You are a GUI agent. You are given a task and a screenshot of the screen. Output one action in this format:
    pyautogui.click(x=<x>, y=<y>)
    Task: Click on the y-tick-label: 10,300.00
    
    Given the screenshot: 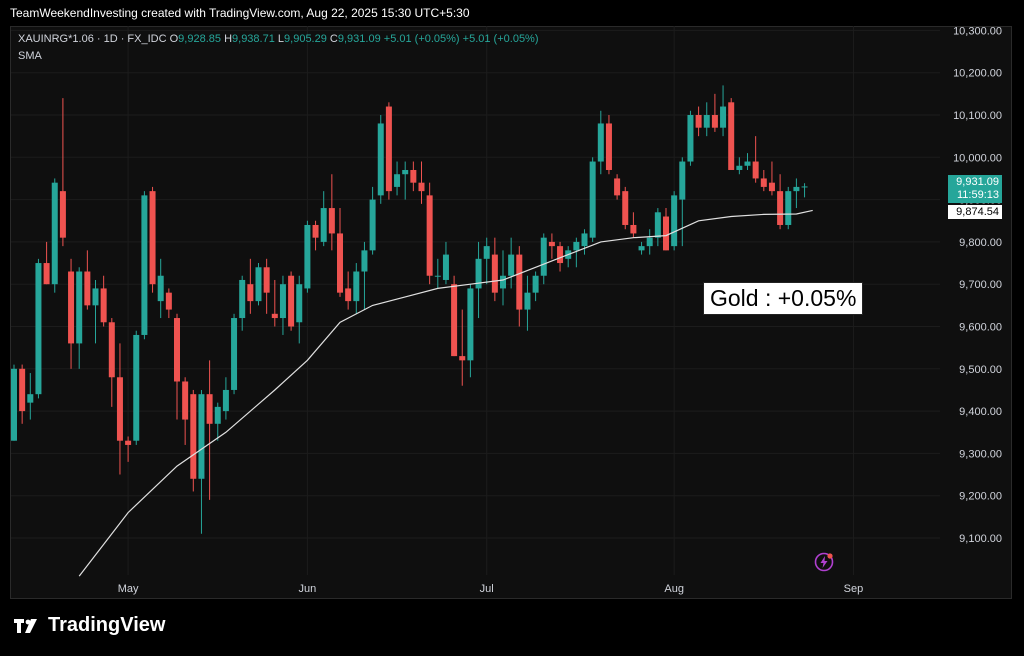 What is the action you would take?
    pyautogui.click(x=977, y=31)
    